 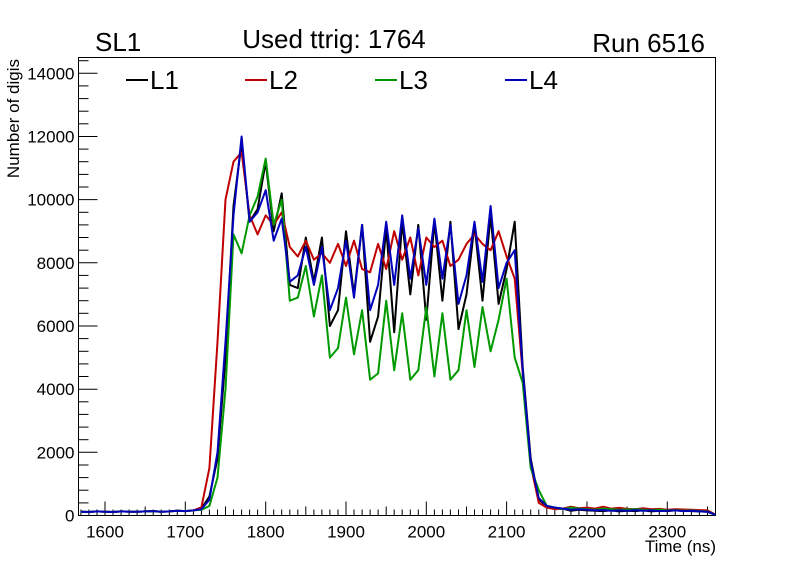 What do you see at coordinates (507, 532) in the screenshot?
I see `x-tick-label: 2100` at bounding box center [507, 532].